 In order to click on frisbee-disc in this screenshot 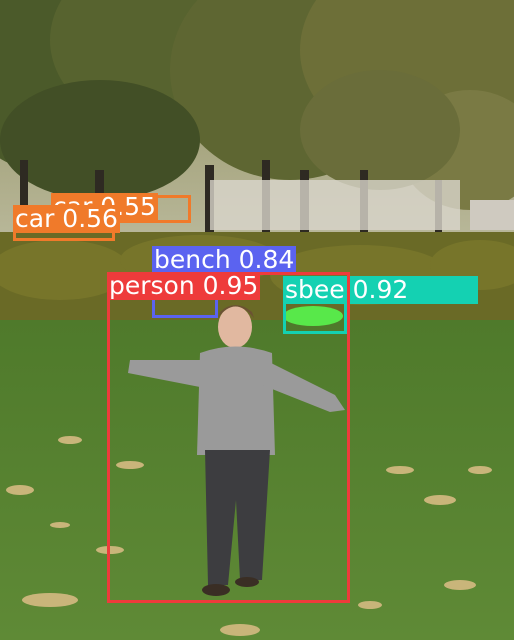, I will do `click(313, 316)`.